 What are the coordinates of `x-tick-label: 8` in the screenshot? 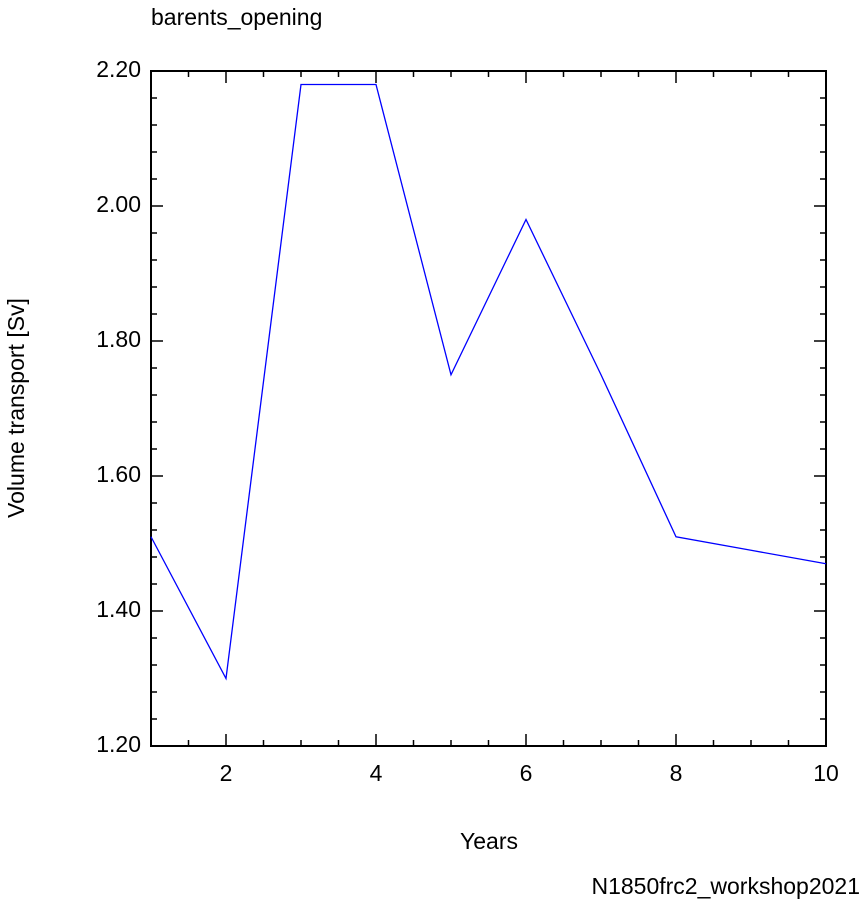 It's located at (676, 773).